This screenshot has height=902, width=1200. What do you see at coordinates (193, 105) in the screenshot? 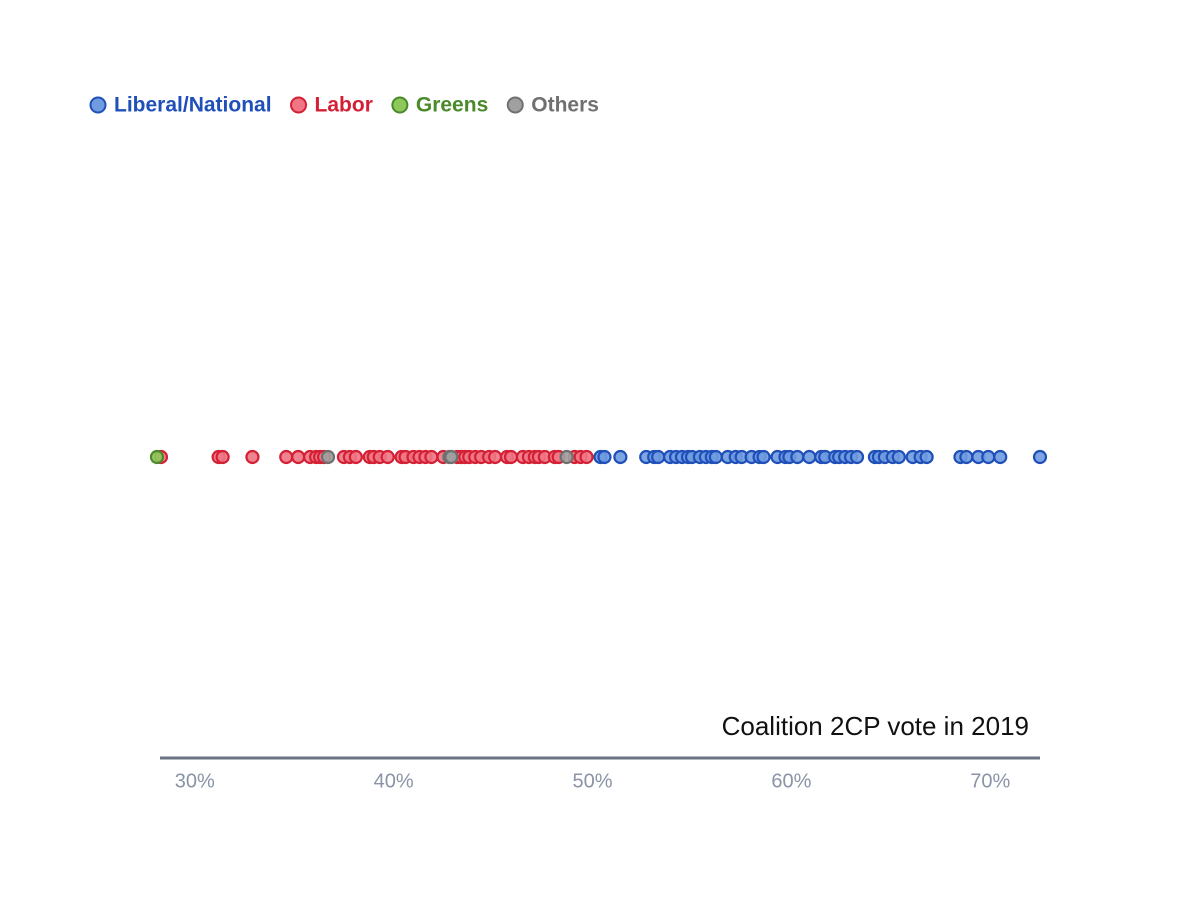
I see `legend-label: Liberal/National` at bounding box center [193, 105].